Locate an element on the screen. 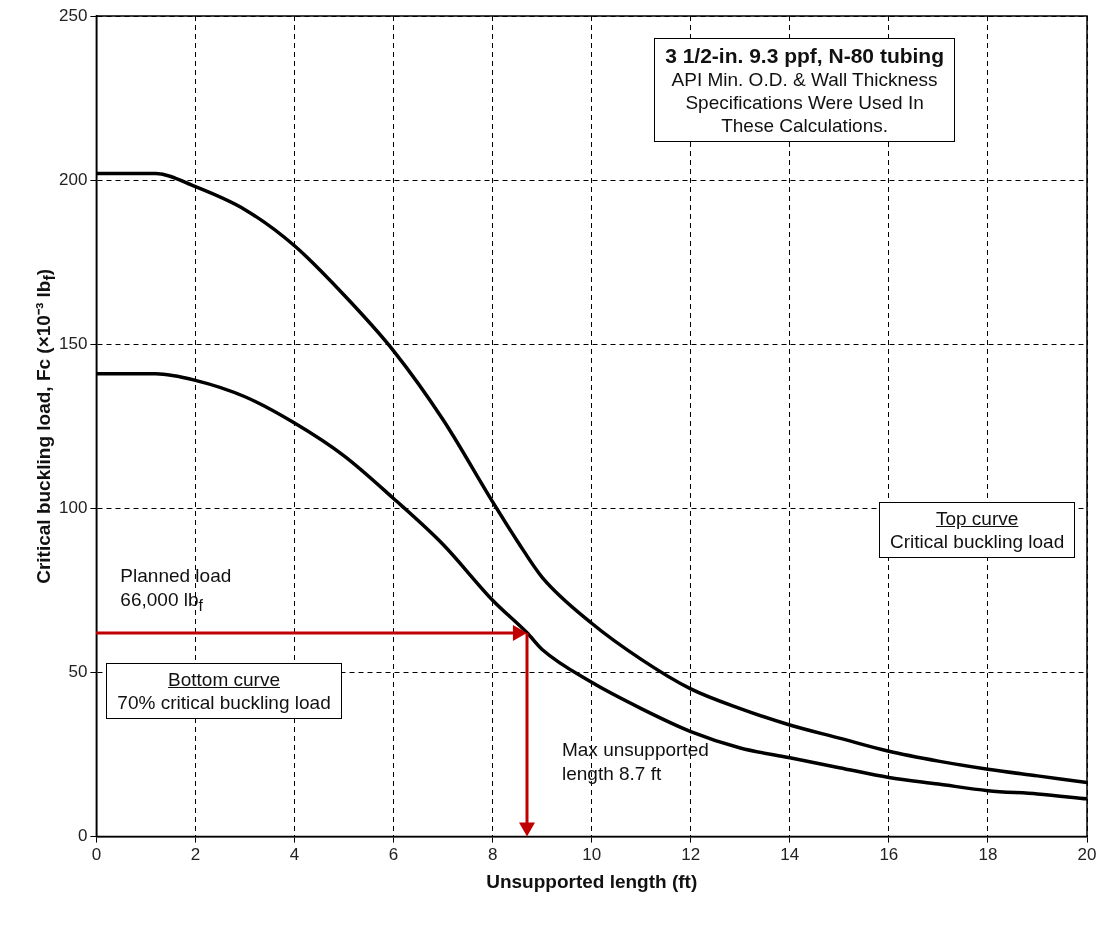 The height and width of the screenshot is (927, 1101). text: API Min. O.D. & Wall Thickness Specifications Were Used In These Calculations. is located at coordinates (804, 102).